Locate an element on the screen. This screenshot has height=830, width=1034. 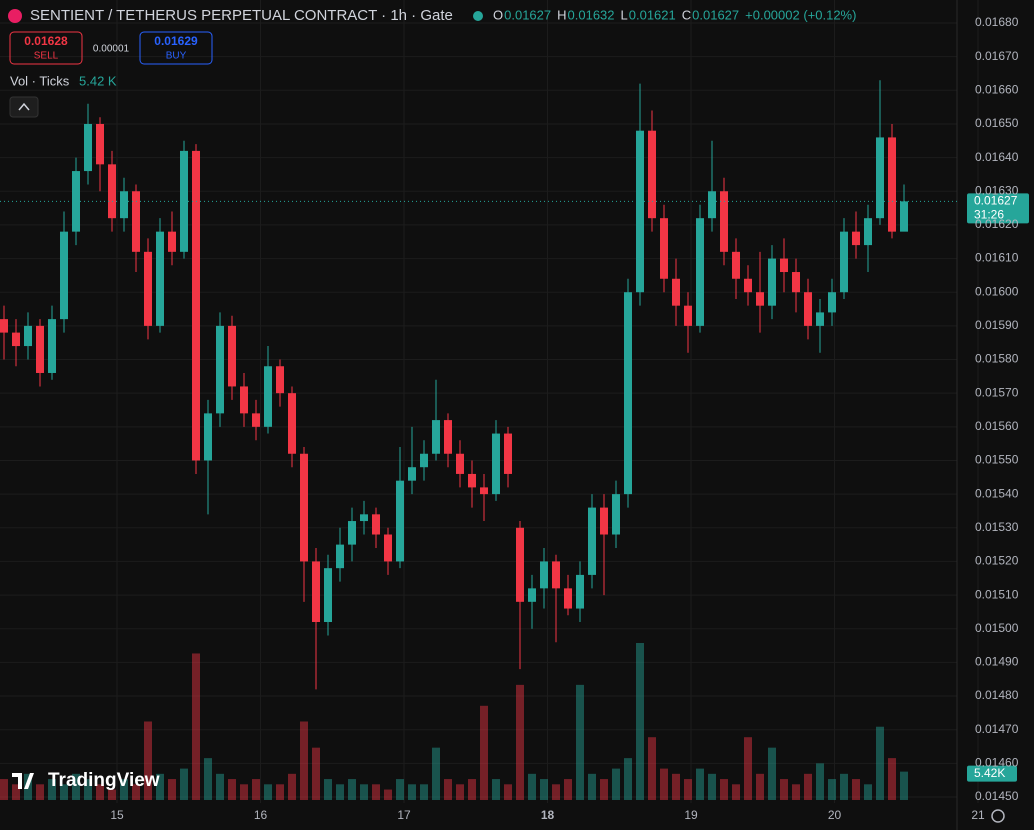
y-tick-label: 0.01470 is located at coordinates (997, 729).